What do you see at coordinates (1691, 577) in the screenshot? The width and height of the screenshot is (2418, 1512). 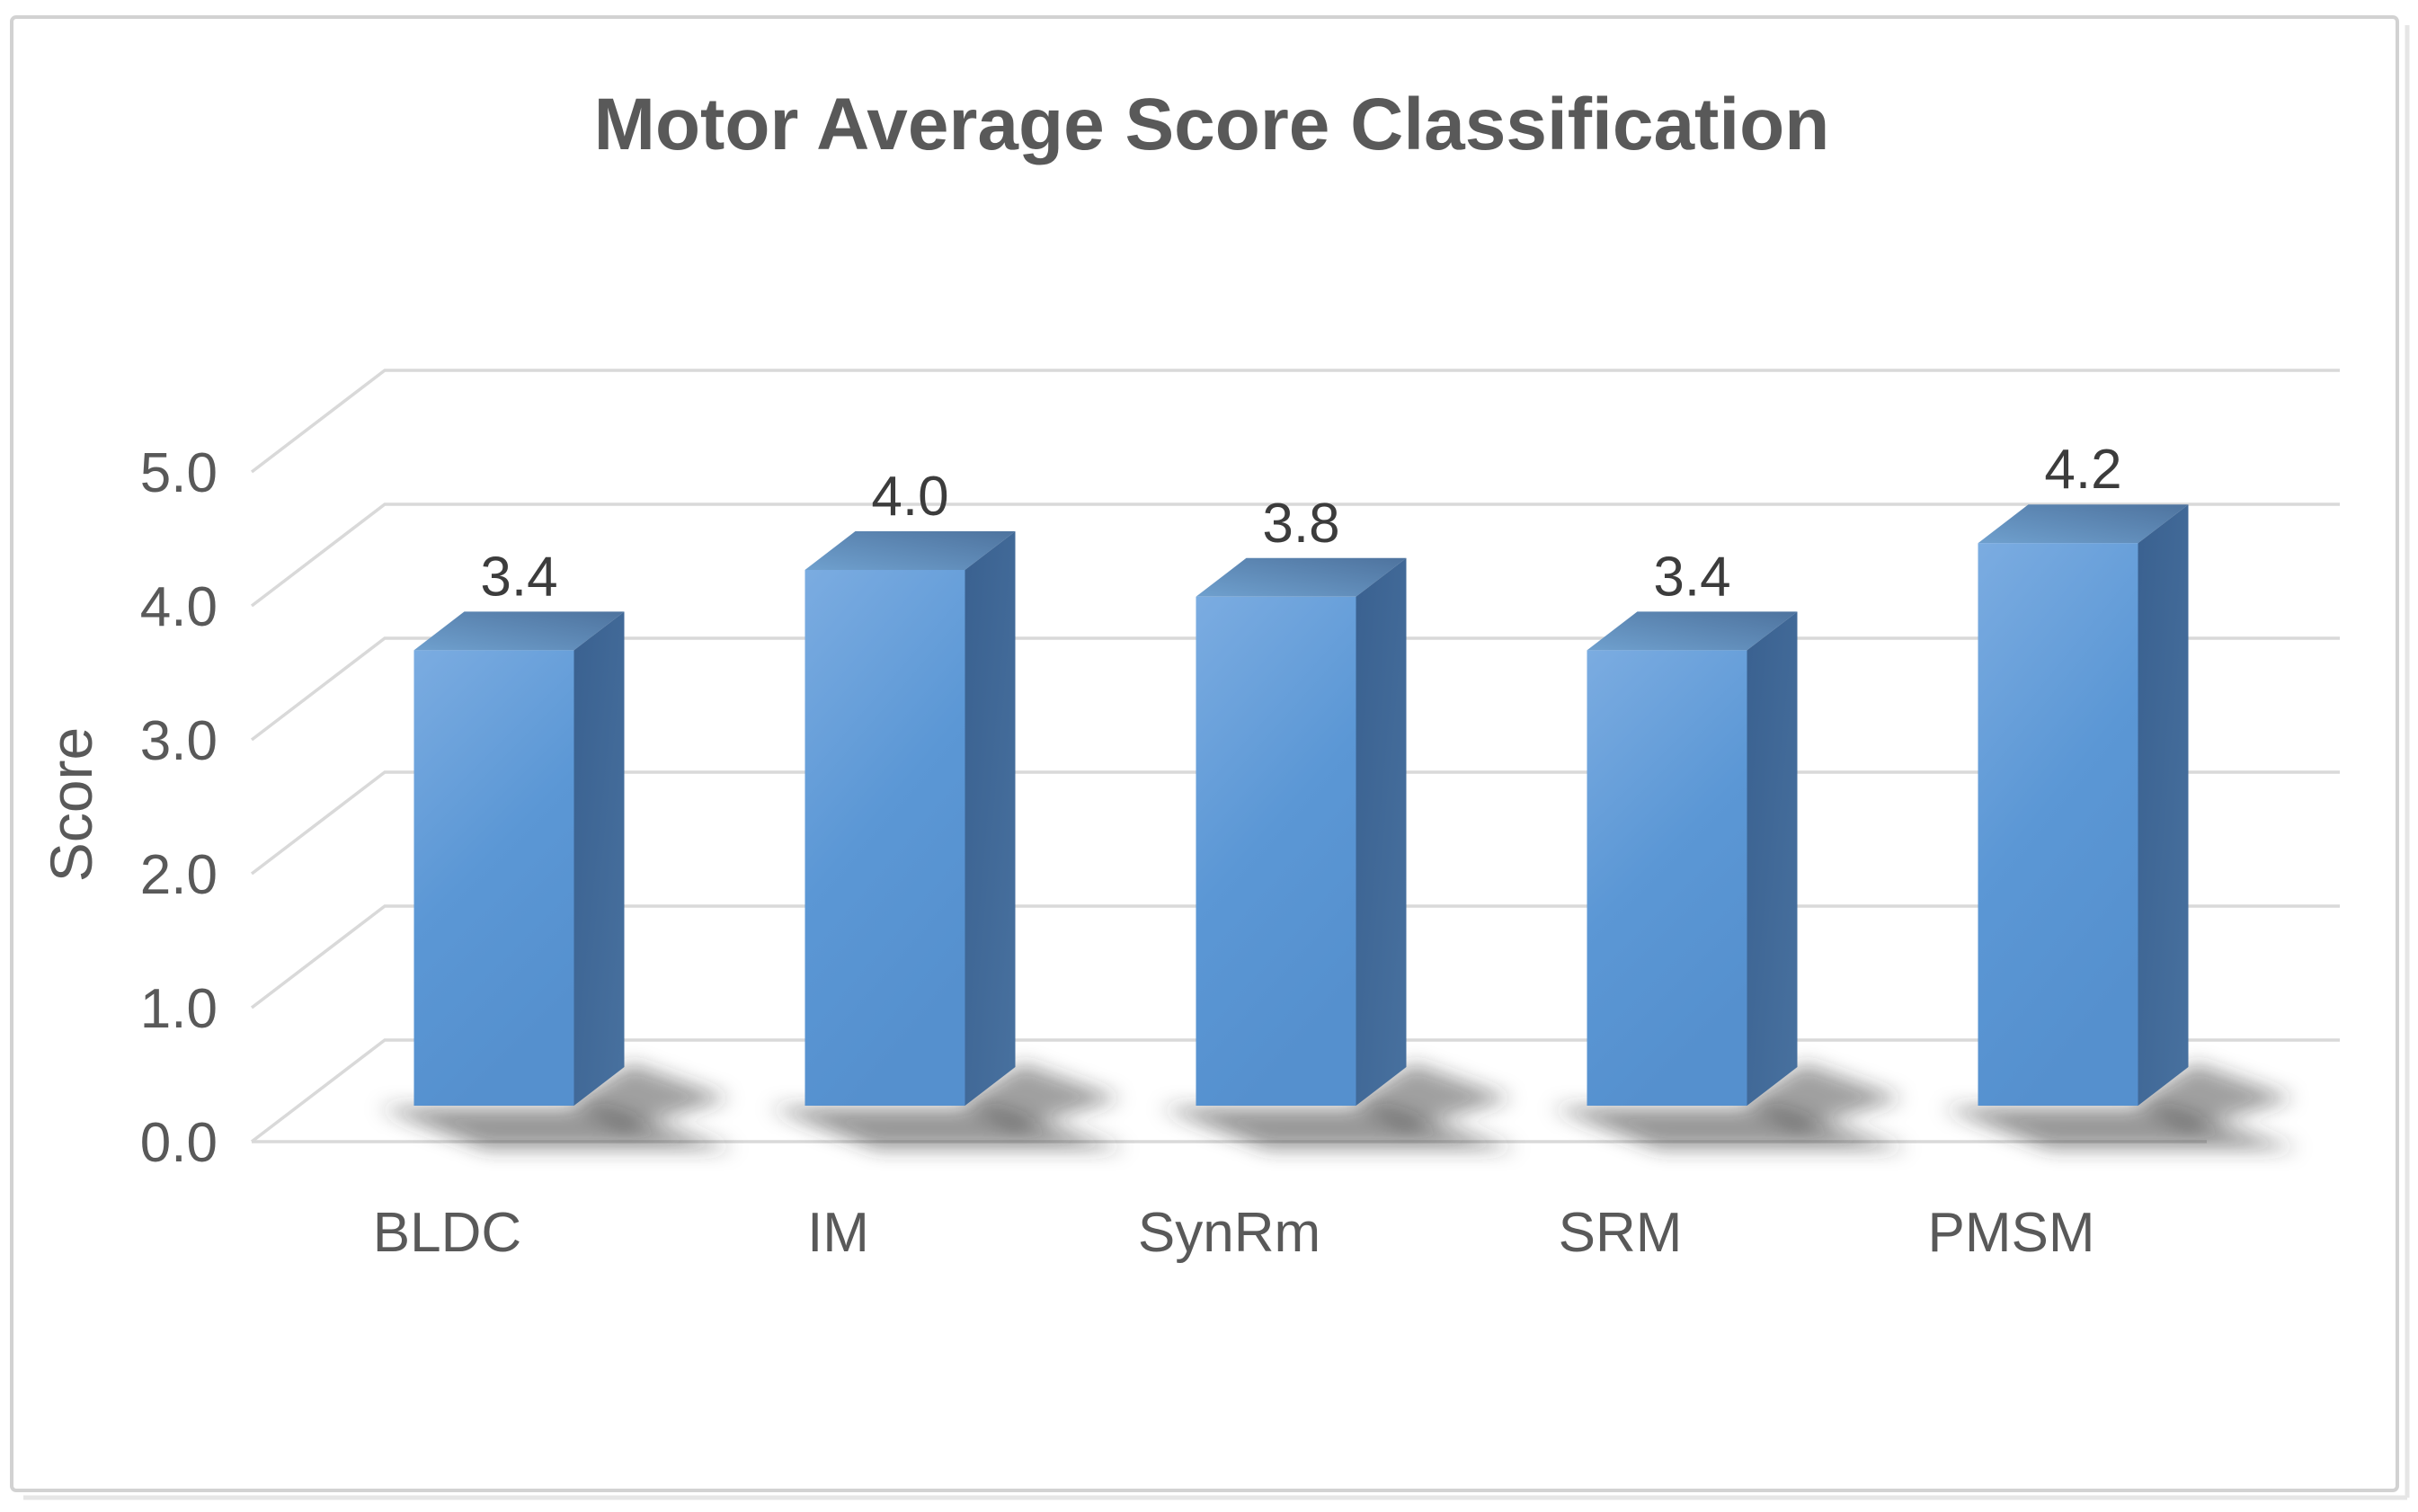 I see `bar-value-label-SRM: 3.4` at bounding box center [1691, 577].